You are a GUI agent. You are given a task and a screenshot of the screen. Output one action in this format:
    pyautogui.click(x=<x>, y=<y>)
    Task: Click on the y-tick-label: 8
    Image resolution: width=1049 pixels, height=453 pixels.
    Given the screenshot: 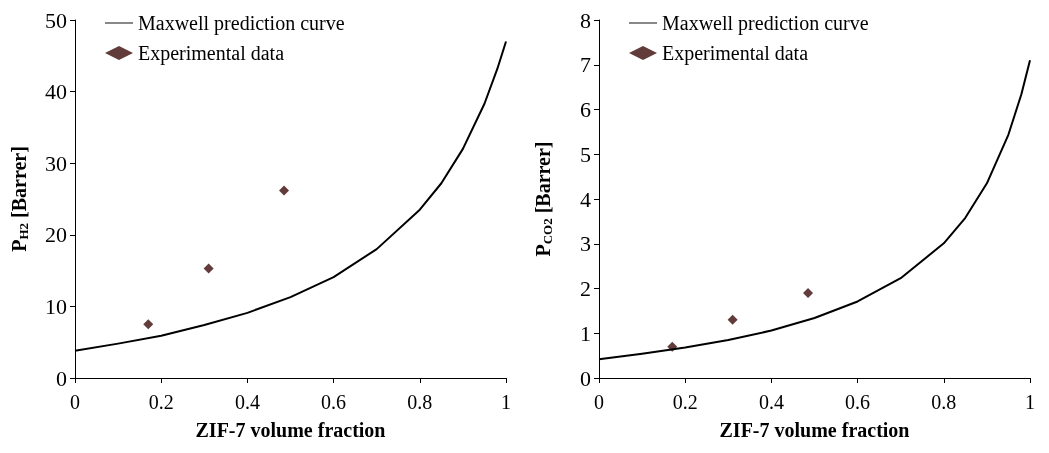 What is the action you would take?
    pyautogui.click(x=585, y=20)
    